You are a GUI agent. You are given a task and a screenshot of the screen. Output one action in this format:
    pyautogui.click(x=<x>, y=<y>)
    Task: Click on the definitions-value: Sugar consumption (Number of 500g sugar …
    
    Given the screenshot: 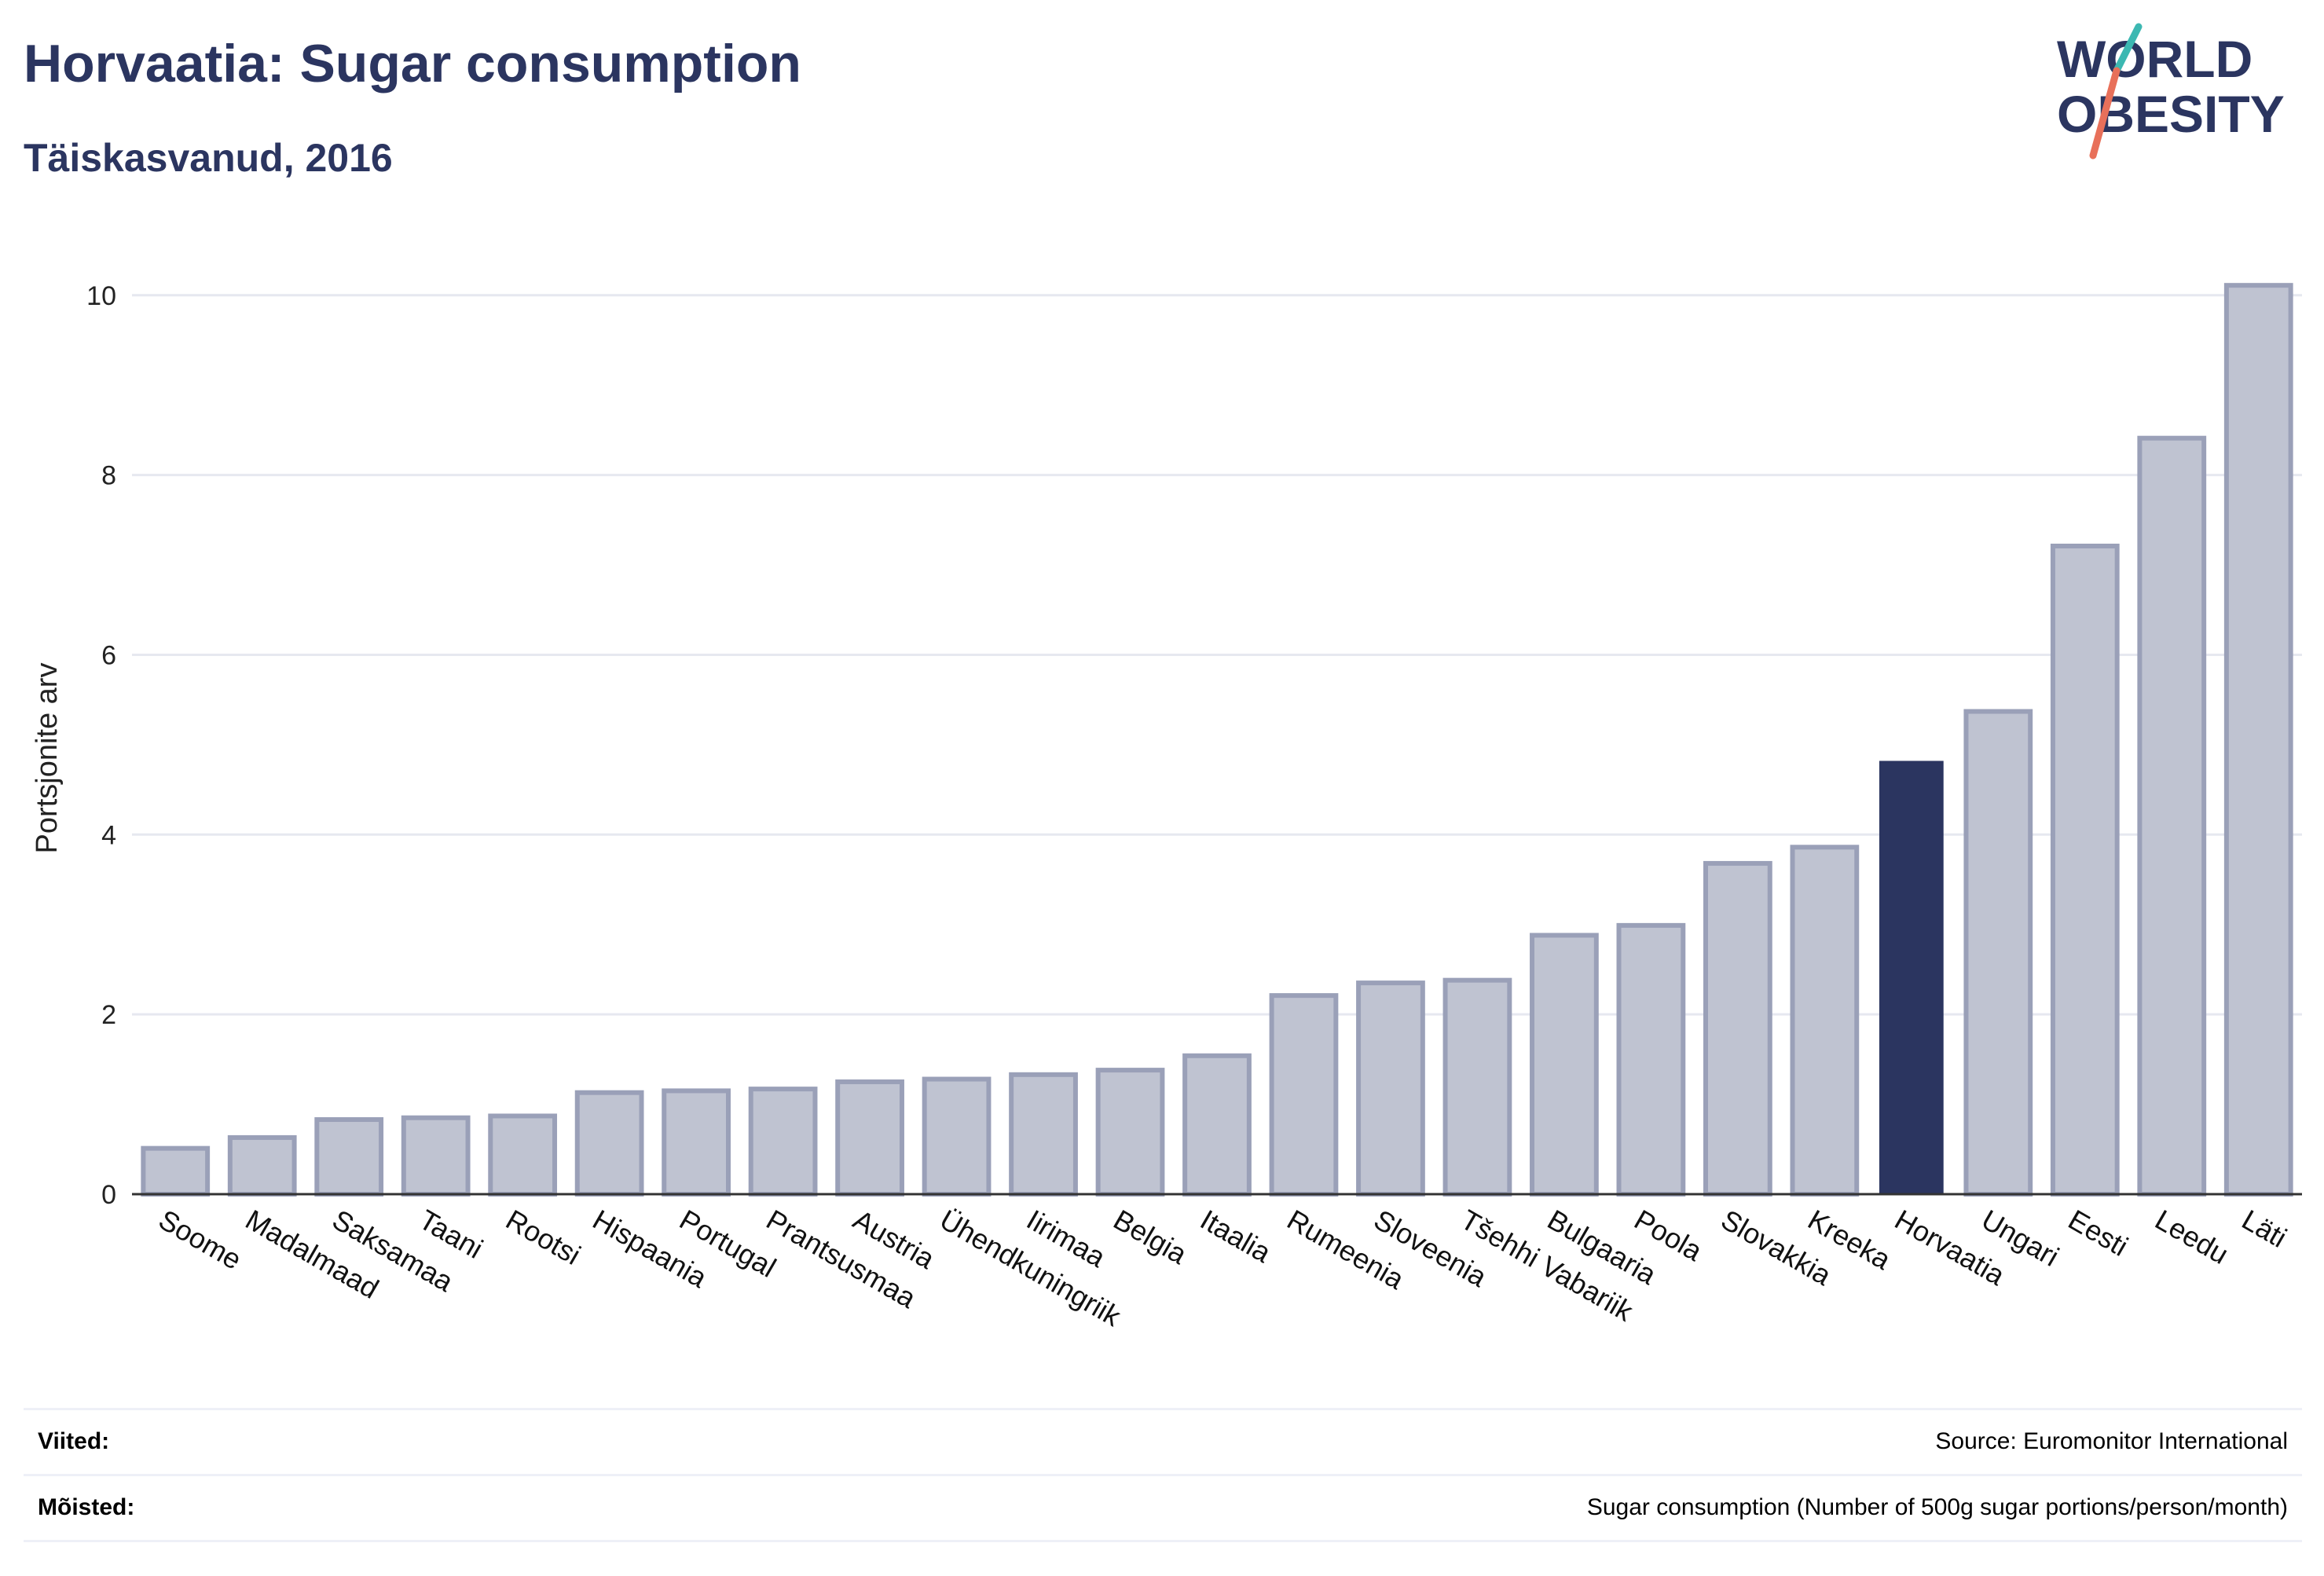 What is the action you would take?
    pyautogui.click(x=1937, y=1507)
    